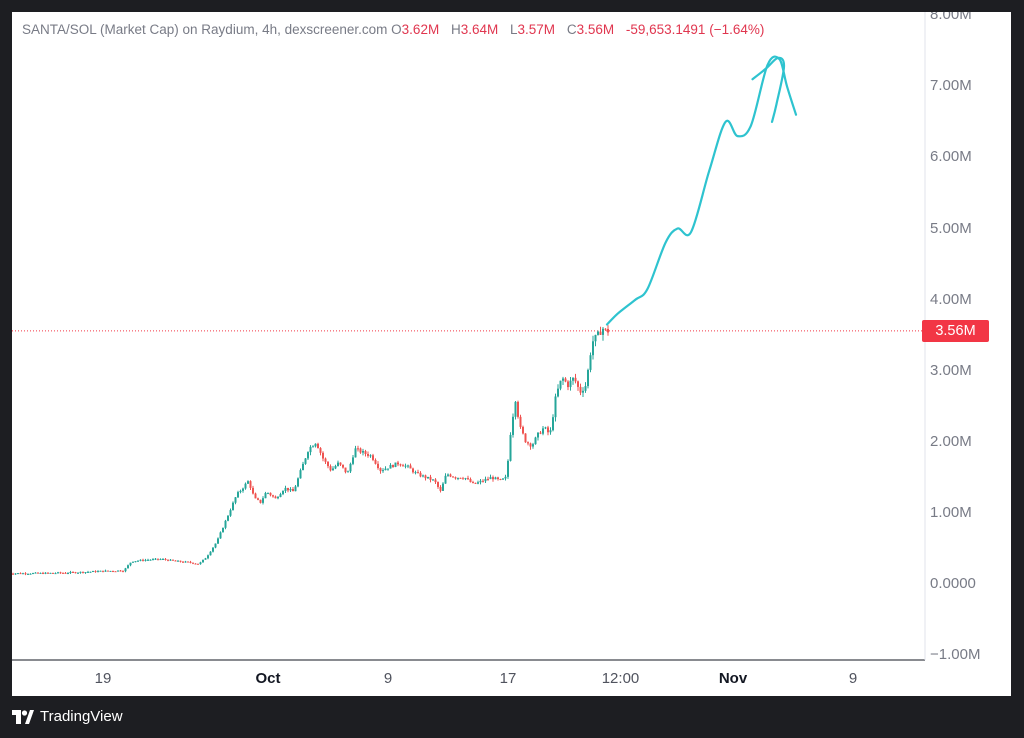 This screenshot has height=738, width=1024. What do you see at coordinates (768, 89) in the screenshot?
I see `projection-drawing-loop` at bounding box center [768, 89].